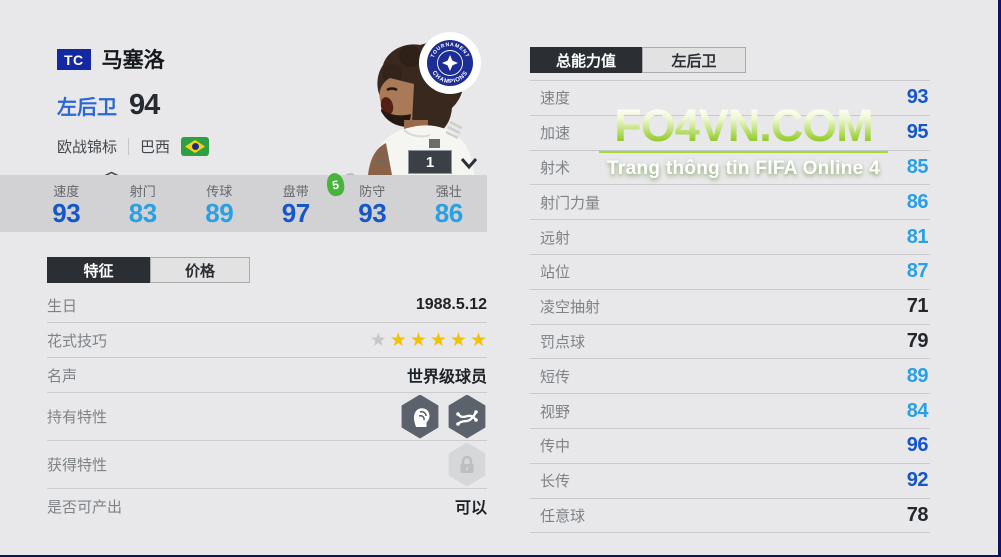 Image resolution: width=1001 pixels, height=557 pixels. What do you see at coordinates (133, 60) in the screenshot?
I see `player-name: 马塞洛` at bounding box center [133, 60].